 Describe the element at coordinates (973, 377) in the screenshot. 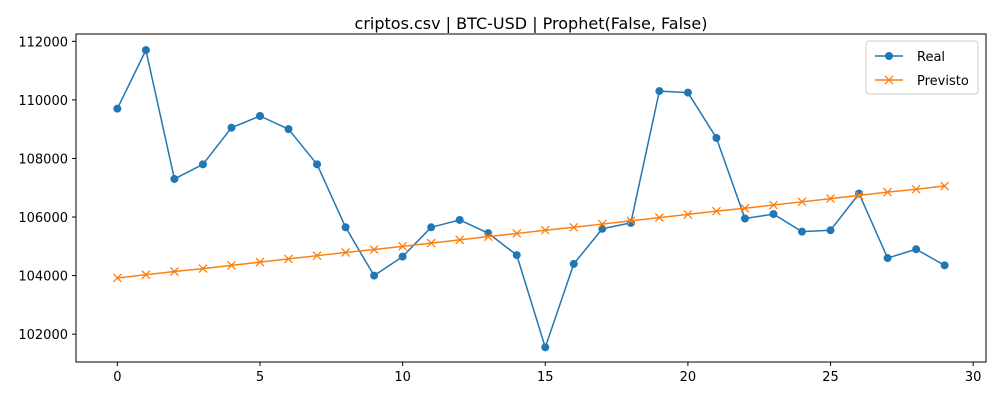

I see `x-tick-label: 30` at that location.